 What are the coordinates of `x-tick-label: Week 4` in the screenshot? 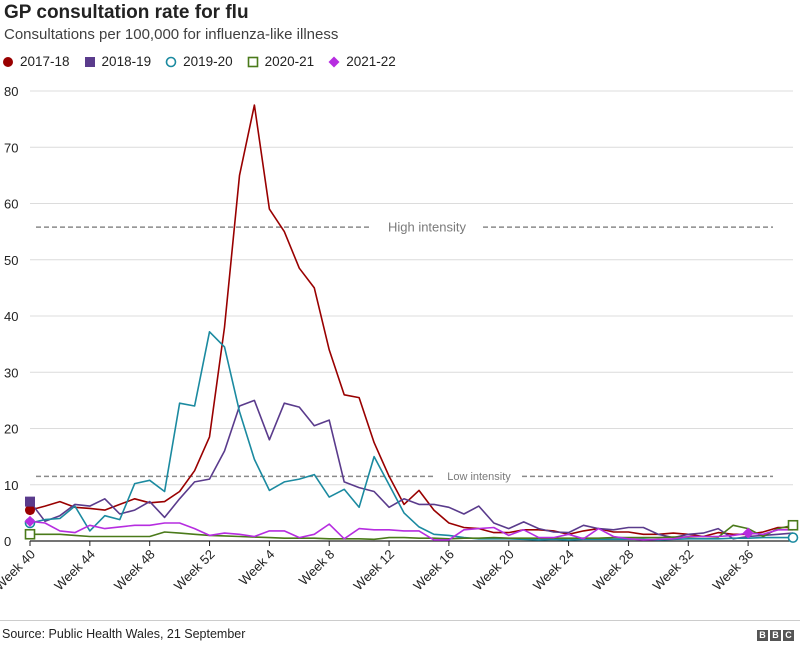 It's located at (257, 568).